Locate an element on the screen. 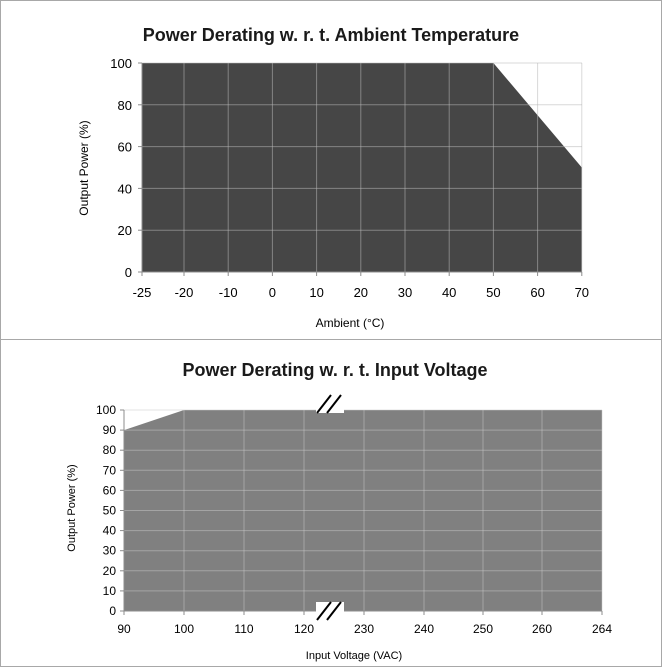 Image resolution: width=662 pixels, height=667 pixels. axis-break-bottom is located at coordinates (330, 611).